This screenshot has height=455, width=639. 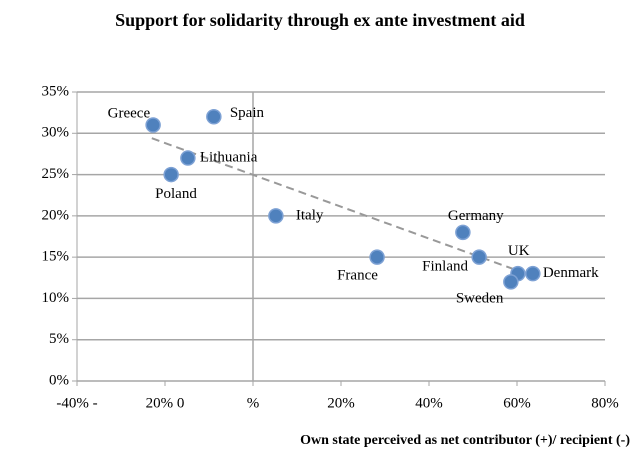 What do you see at coordinates (476, 216) in the screenshot?
I see `point-label: Germany` at bounding box center [476, 216].